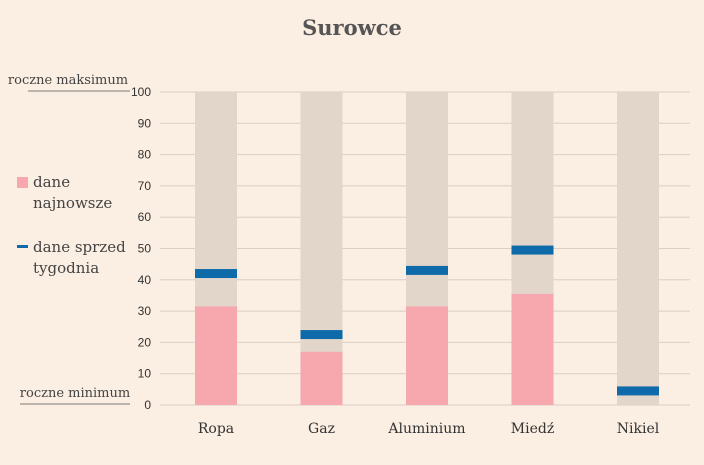 This screenshot has height=465, width=704. I want to click on y-axis-ticks: 0 10 20 30 40 50 60 70 80 90 100, so click(141, 248).